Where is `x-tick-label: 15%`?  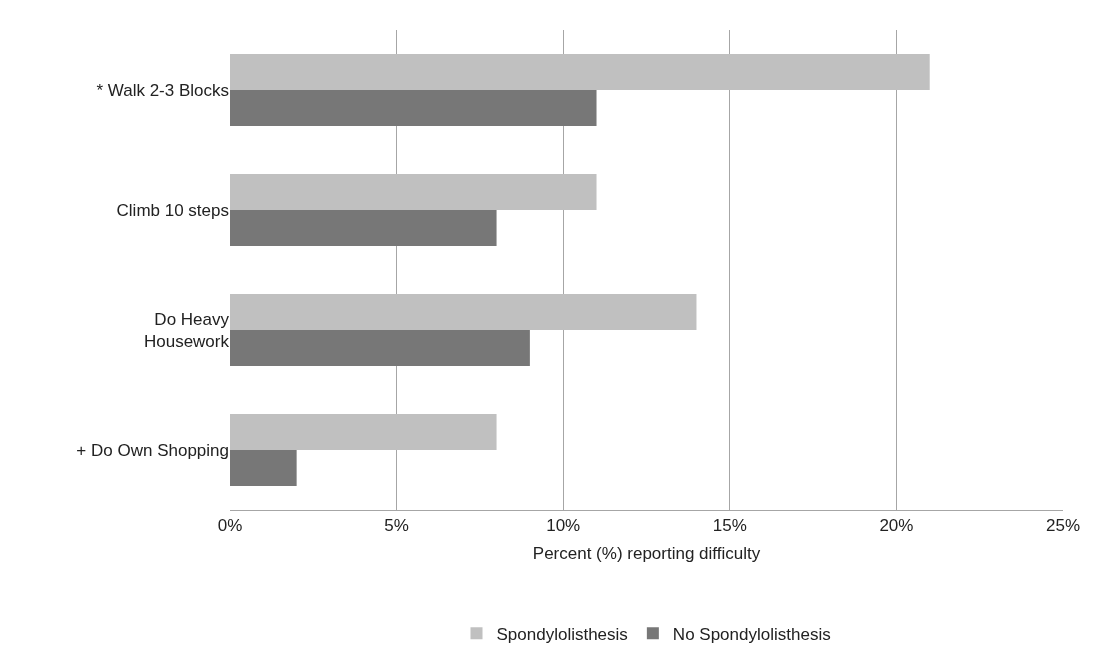
x-tick-label: 15% is located at coordinates (729, 526).